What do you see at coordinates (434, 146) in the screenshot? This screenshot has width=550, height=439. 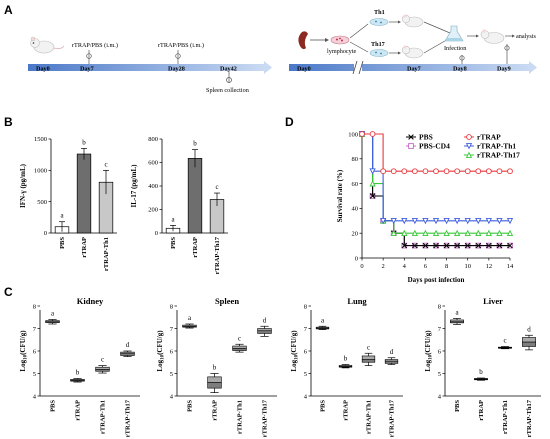 I see `legend-label: PBS-CD4` at bounding box center [434, 146].